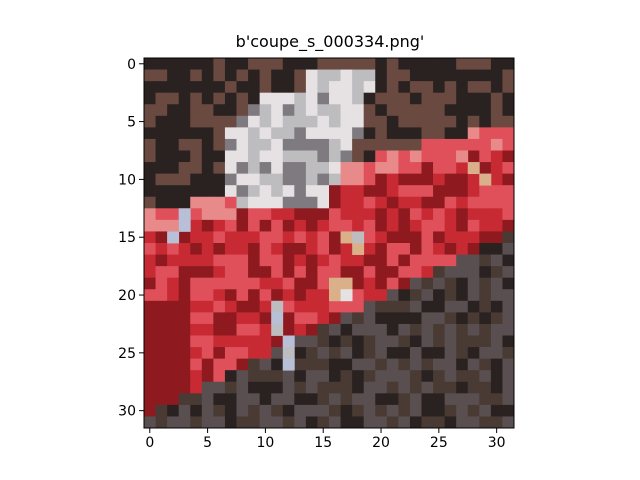  I want to click on figure-title: b'coupe_s_000334.png', so click(330, 42).